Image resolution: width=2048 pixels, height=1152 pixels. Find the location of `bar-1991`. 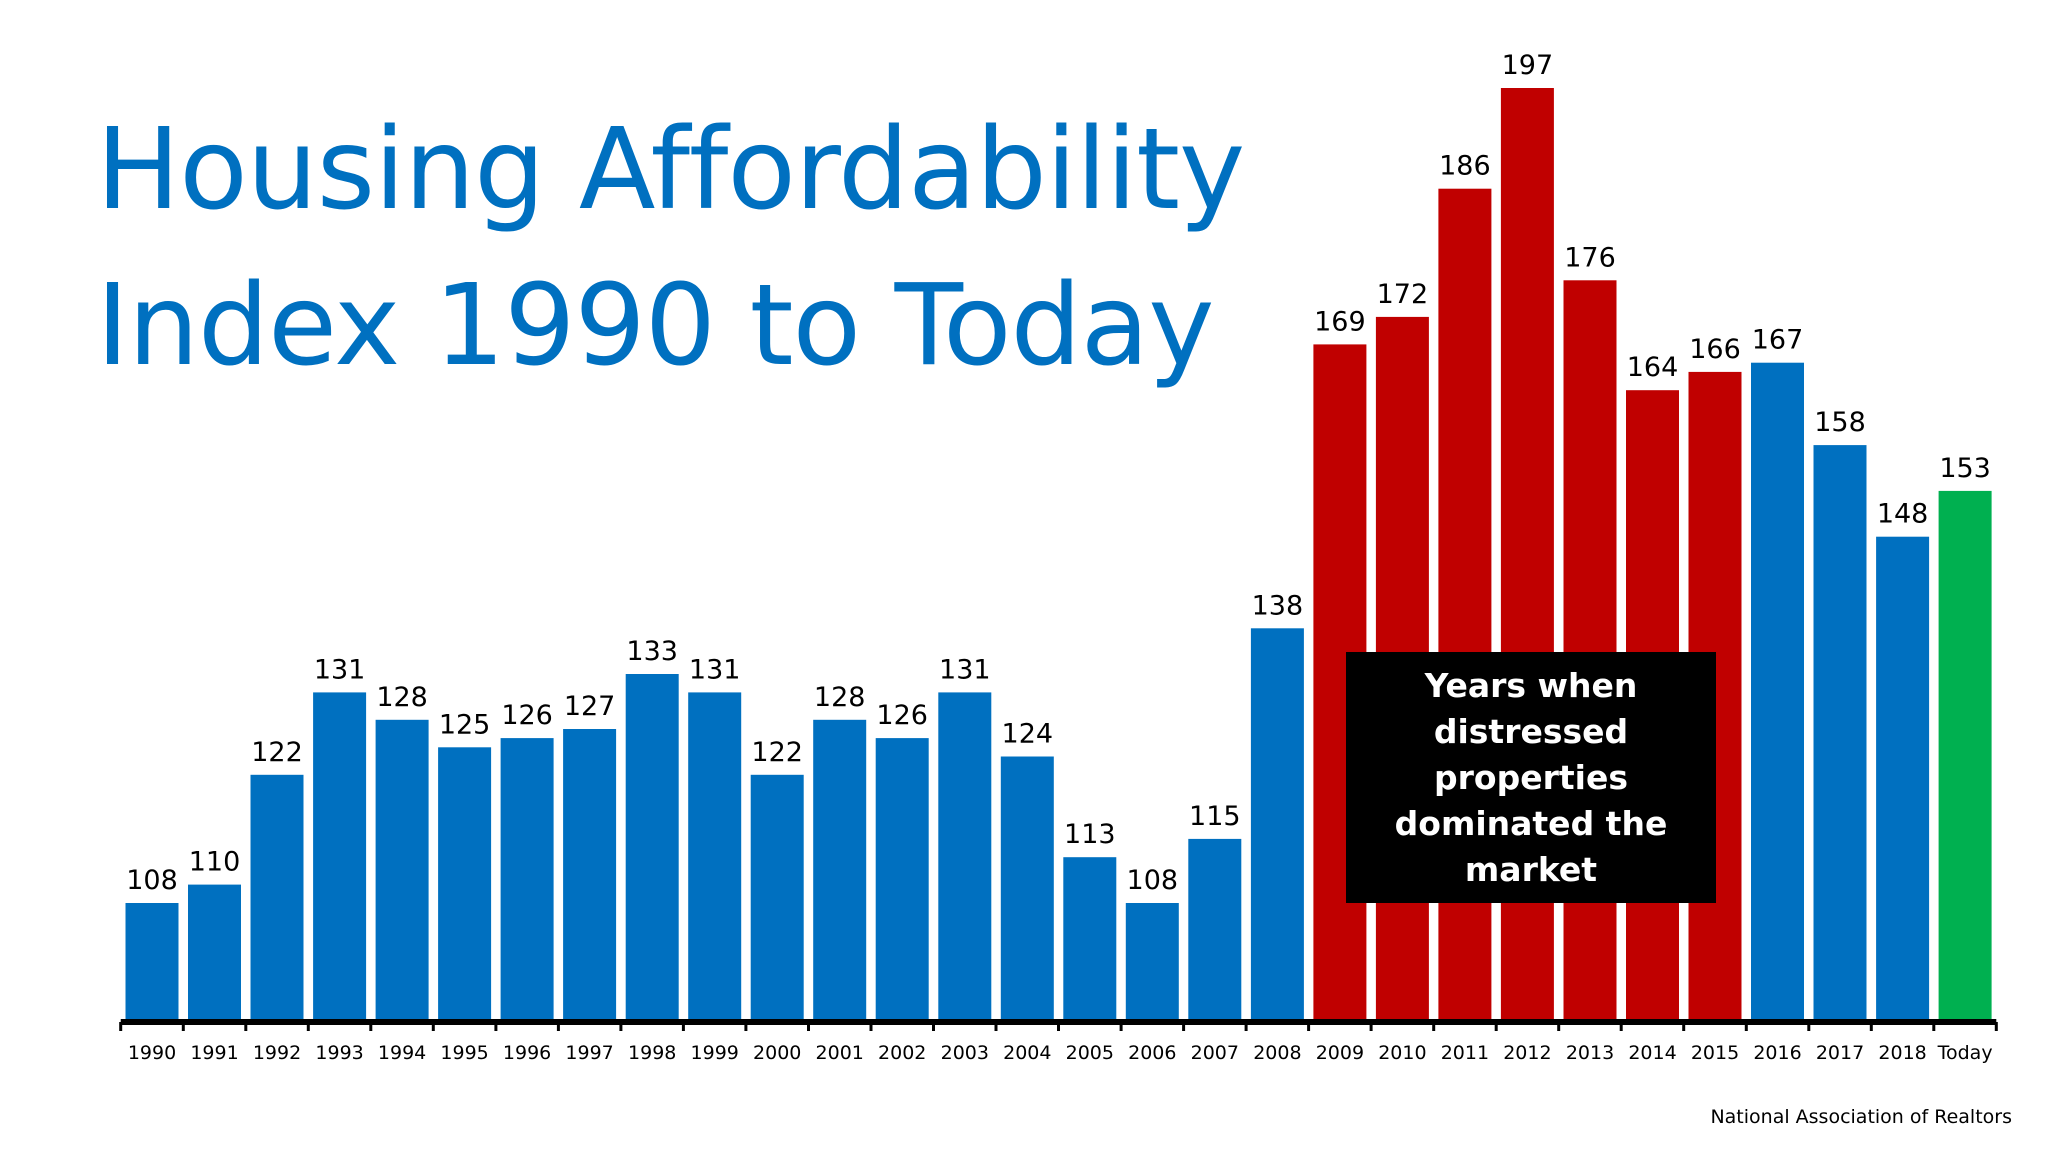

bar-1991 is located at coordinates (214, 953).